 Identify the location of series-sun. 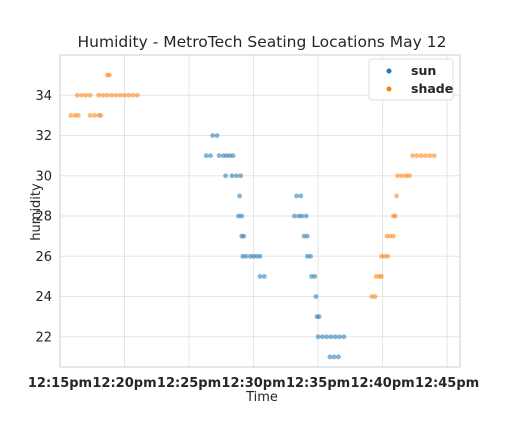
(275, 246).